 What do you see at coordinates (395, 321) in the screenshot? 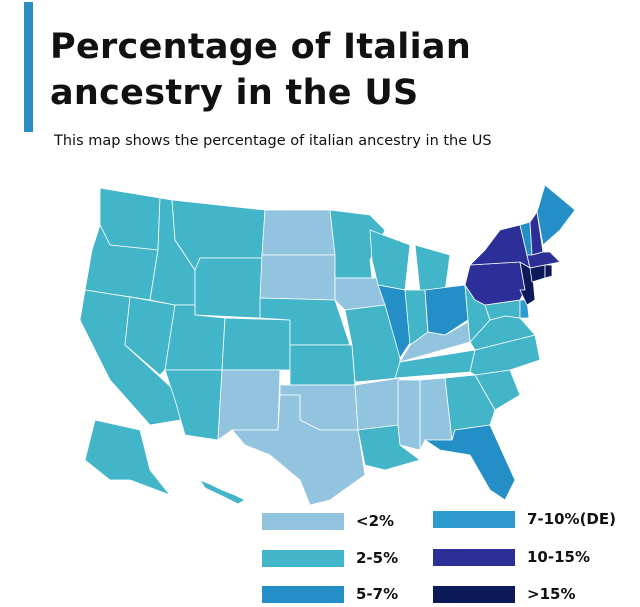
I see `state-il` at bounding box center [395, 321].